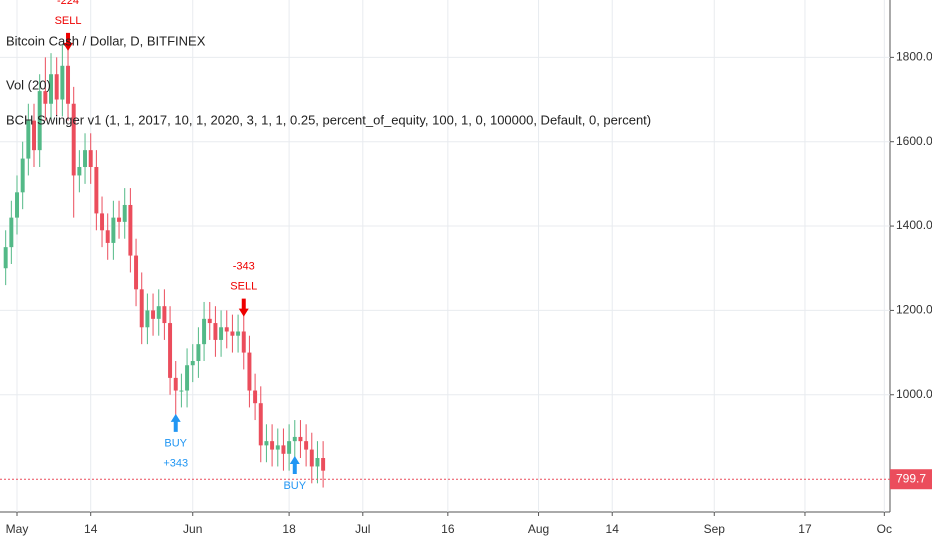  I want to click on y-tick-label: 1200.0, so click(914, 310).